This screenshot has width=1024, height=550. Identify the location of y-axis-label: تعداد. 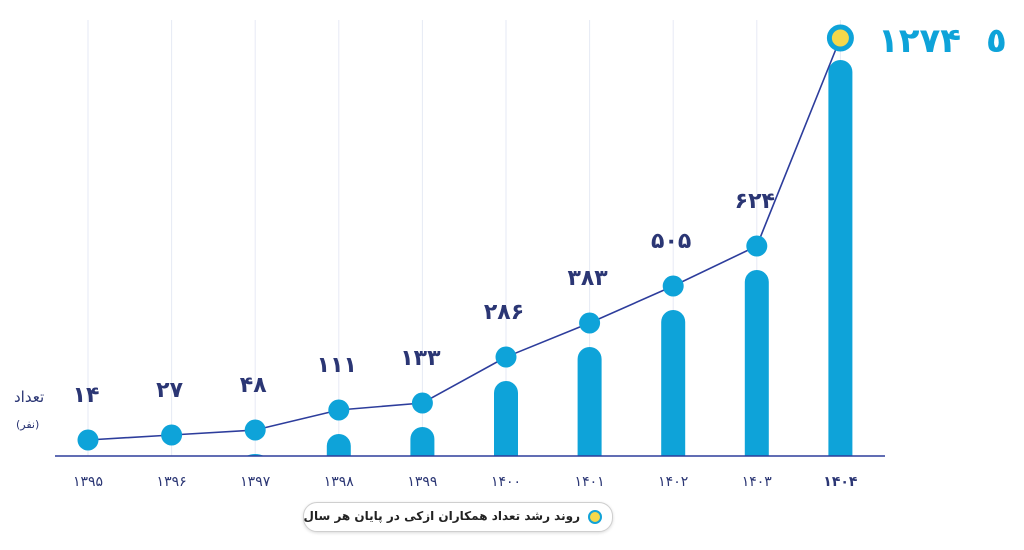
(29, 397).